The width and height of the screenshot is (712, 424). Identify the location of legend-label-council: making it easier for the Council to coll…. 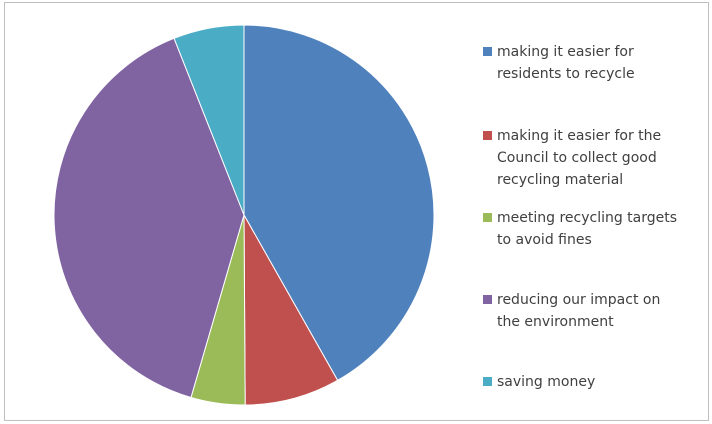
(604, 158).